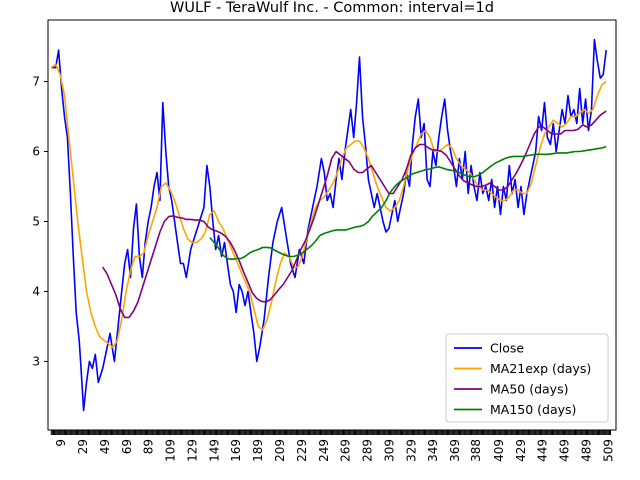 This screenshot has width=640, height=480. I want to click on x-tick-label: 189, so click(258, 450).